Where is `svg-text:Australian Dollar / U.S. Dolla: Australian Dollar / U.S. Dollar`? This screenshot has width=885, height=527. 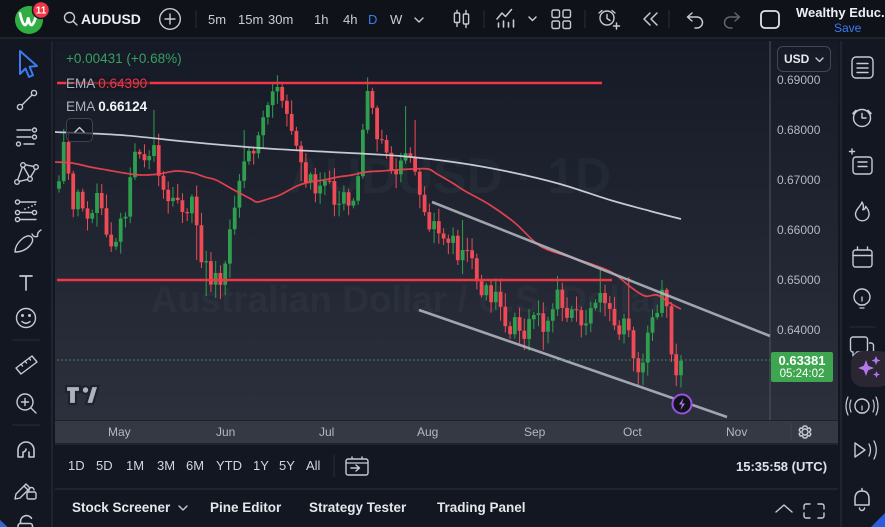
svg-text:Australian Dollar / U.S. Dolla: Australian Dollar / U.S. Dollar is located at coordinates (408, 299).